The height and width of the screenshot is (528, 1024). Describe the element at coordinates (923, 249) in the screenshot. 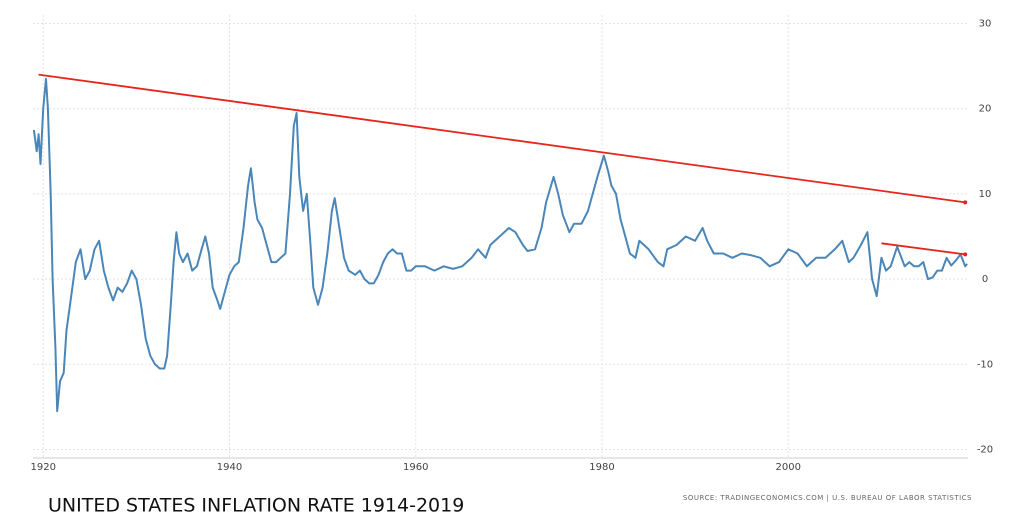

I see `trend-line` at that location.